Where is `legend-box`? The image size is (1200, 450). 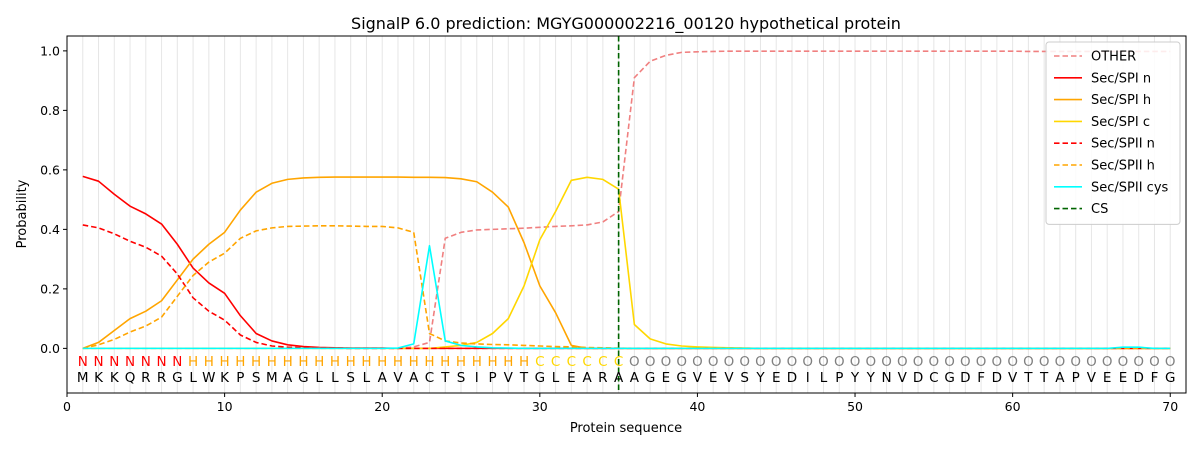
legend-box is located at coordinates (1113, 133).